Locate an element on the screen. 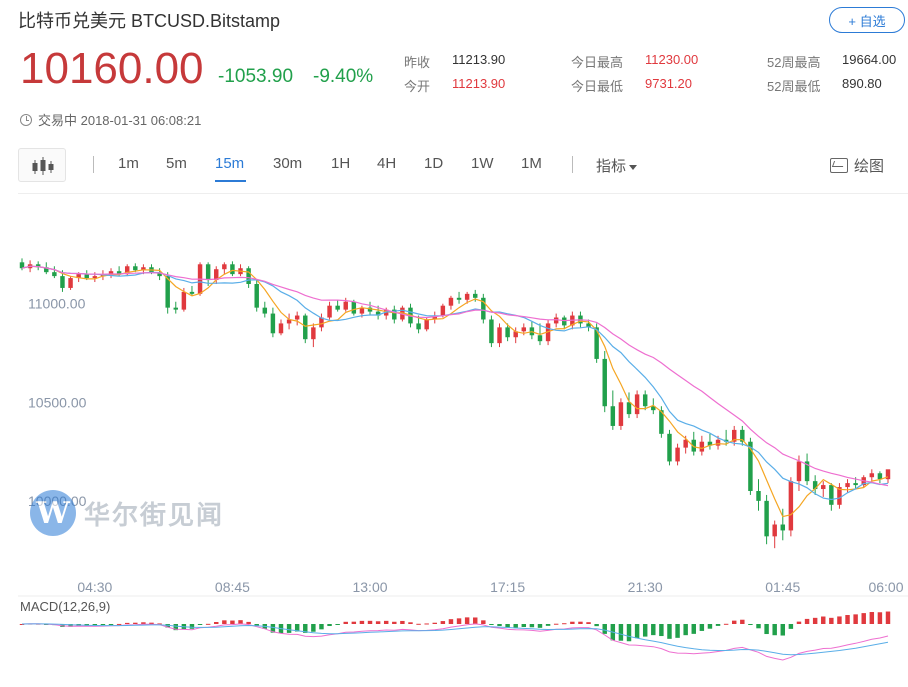  chart-type-button is located at coordinates (42, 165).